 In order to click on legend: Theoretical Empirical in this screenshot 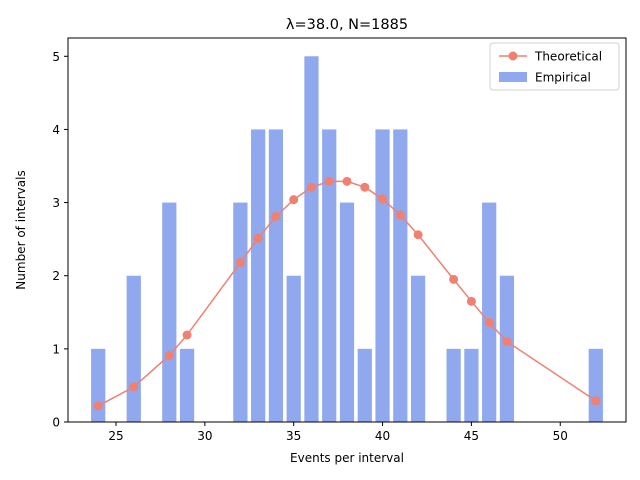, I will do `click(554, 66)`.